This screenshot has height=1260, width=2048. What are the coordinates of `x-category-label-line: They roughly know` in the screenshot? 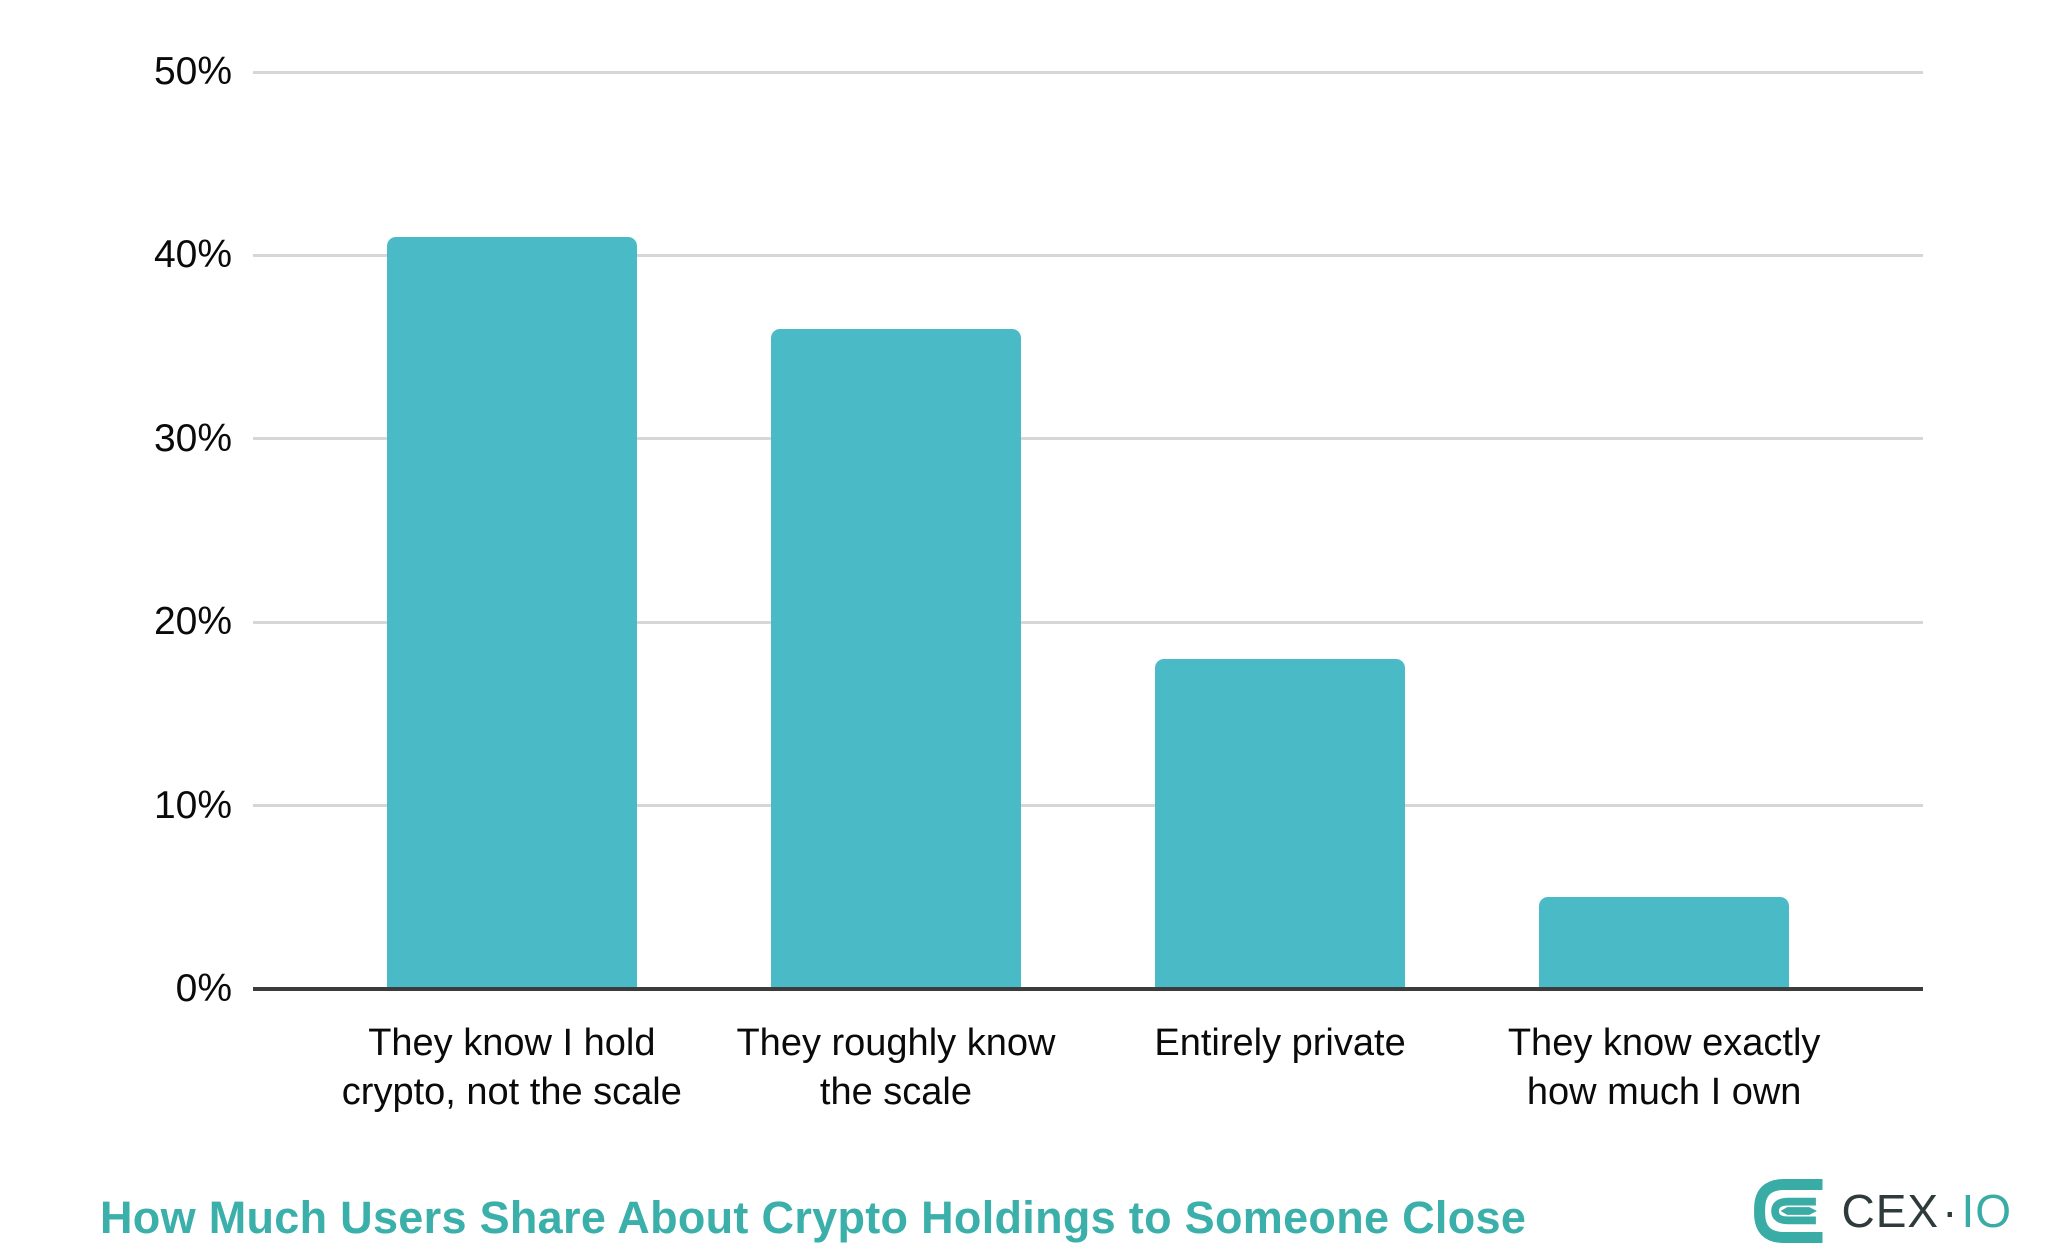 It's located at (896, 1043).